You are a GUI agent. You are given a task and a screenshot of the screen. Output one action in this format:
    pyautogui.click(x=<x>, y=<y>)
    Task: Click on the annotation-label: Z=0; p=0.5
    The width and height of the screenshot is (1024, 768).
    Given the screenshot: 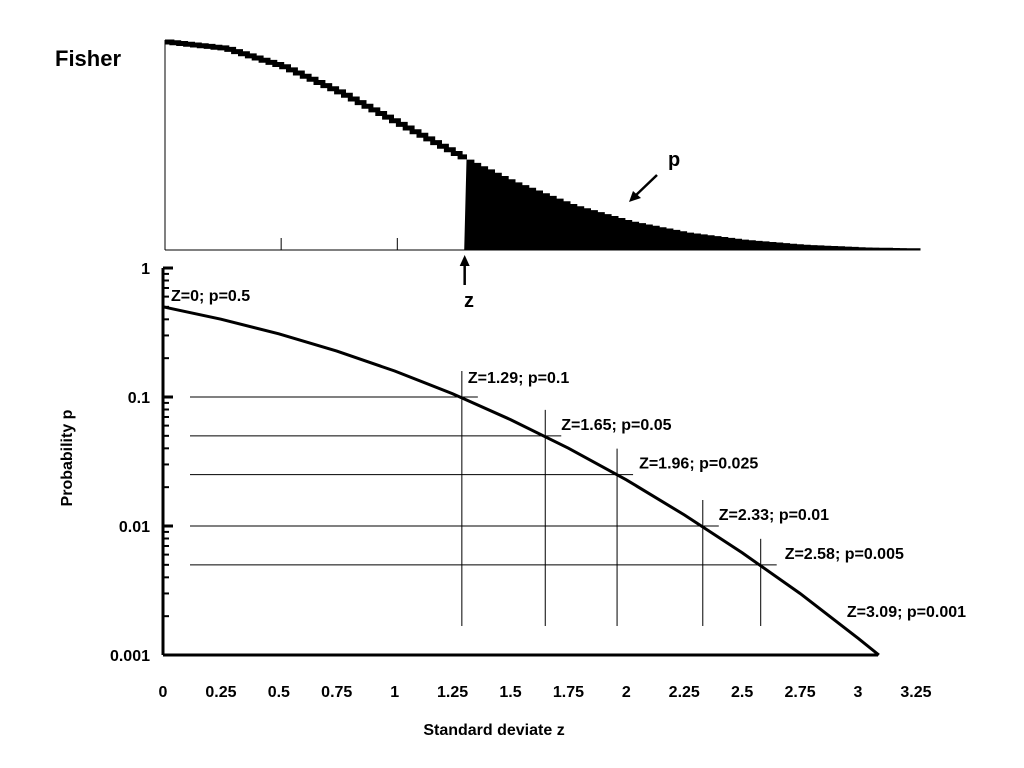 What is the action you would take?
    pyautogui.click(x=210, y=296)
    